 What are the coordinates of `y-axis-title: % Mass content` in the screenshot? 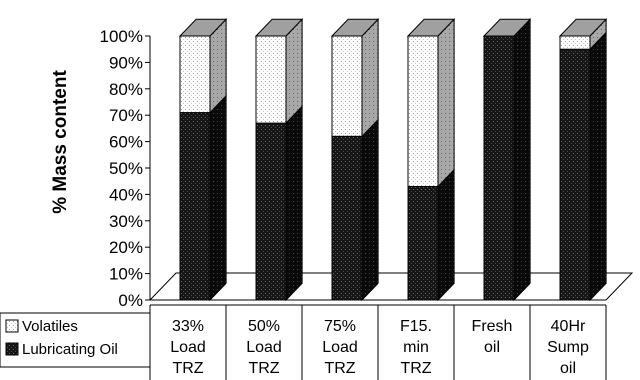 It's located at (60, 142).